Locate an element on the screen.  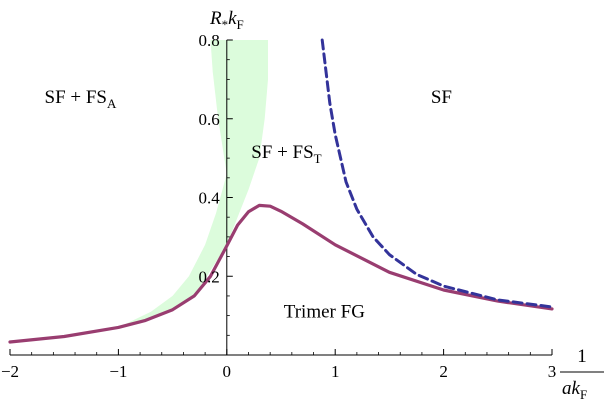
x-axis-title-numerator: 1 is located at coordinates (582, 356).